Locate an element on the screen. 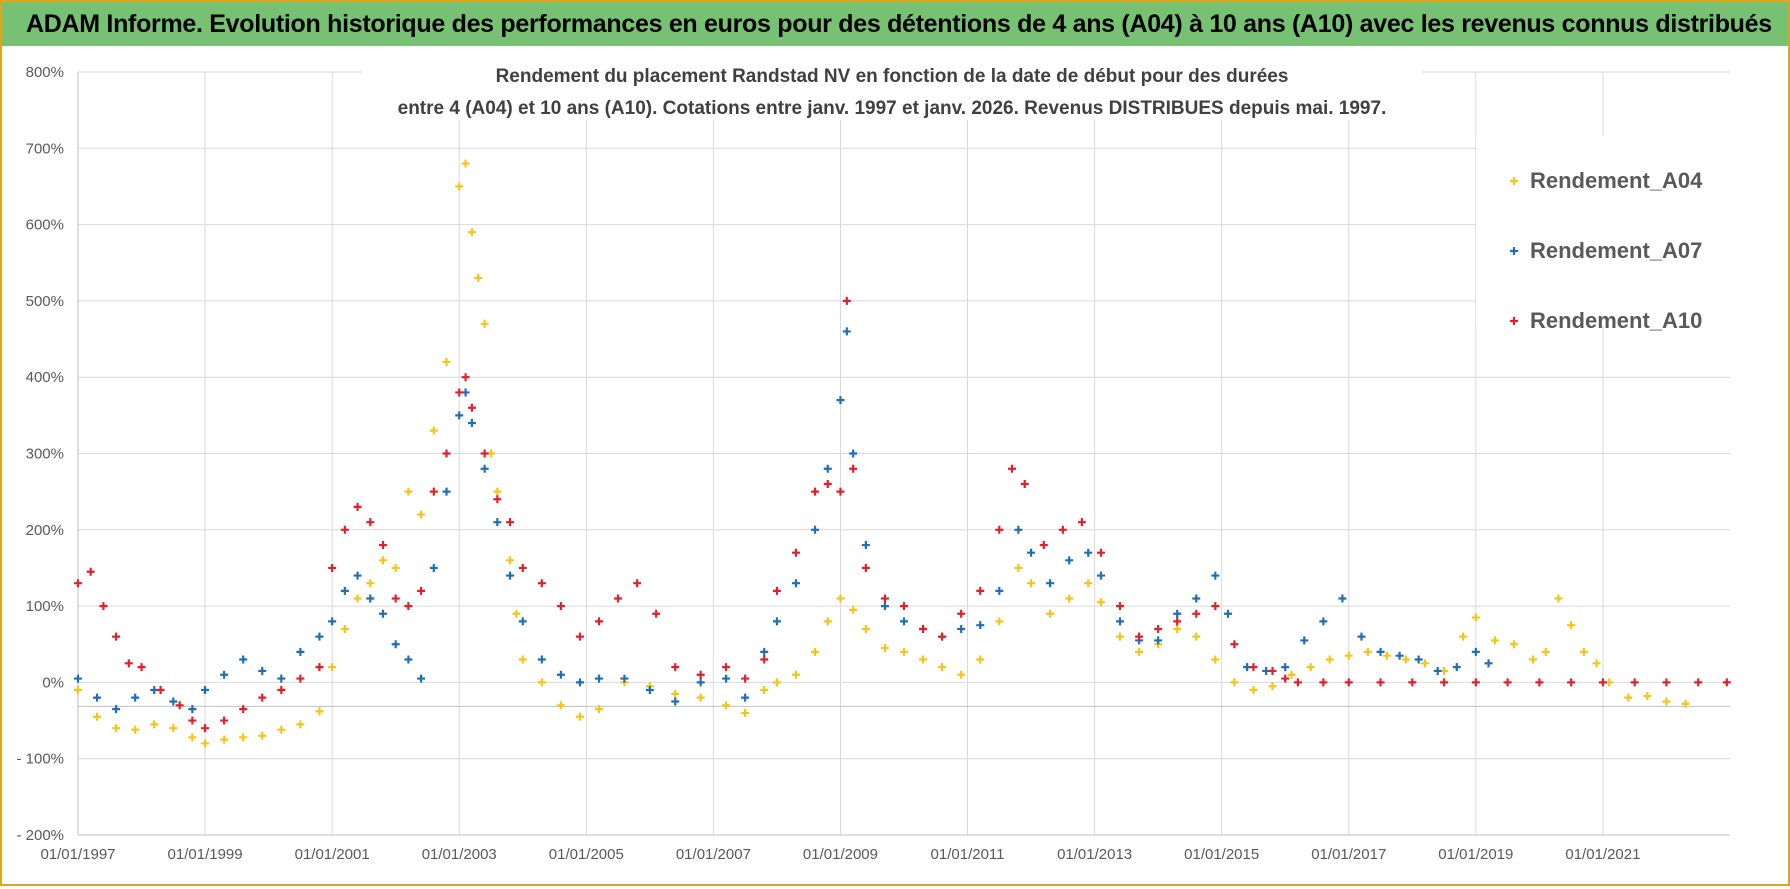  legend-background is located at coordinates (1603, 231).